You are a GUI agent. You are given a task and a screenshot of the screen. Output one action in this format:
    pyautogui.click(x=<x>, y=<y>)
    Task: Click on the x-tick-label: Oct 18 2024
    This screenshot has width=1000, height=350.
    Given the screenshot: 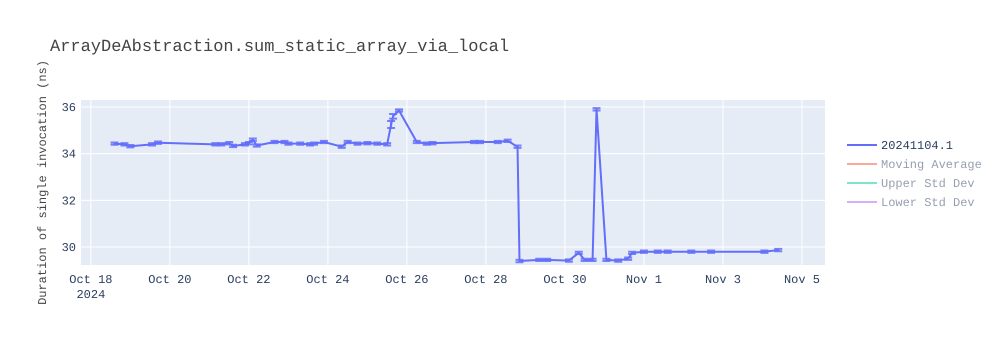 What is the action you would take?
    pyautogui.click(x=90, y=287)
    